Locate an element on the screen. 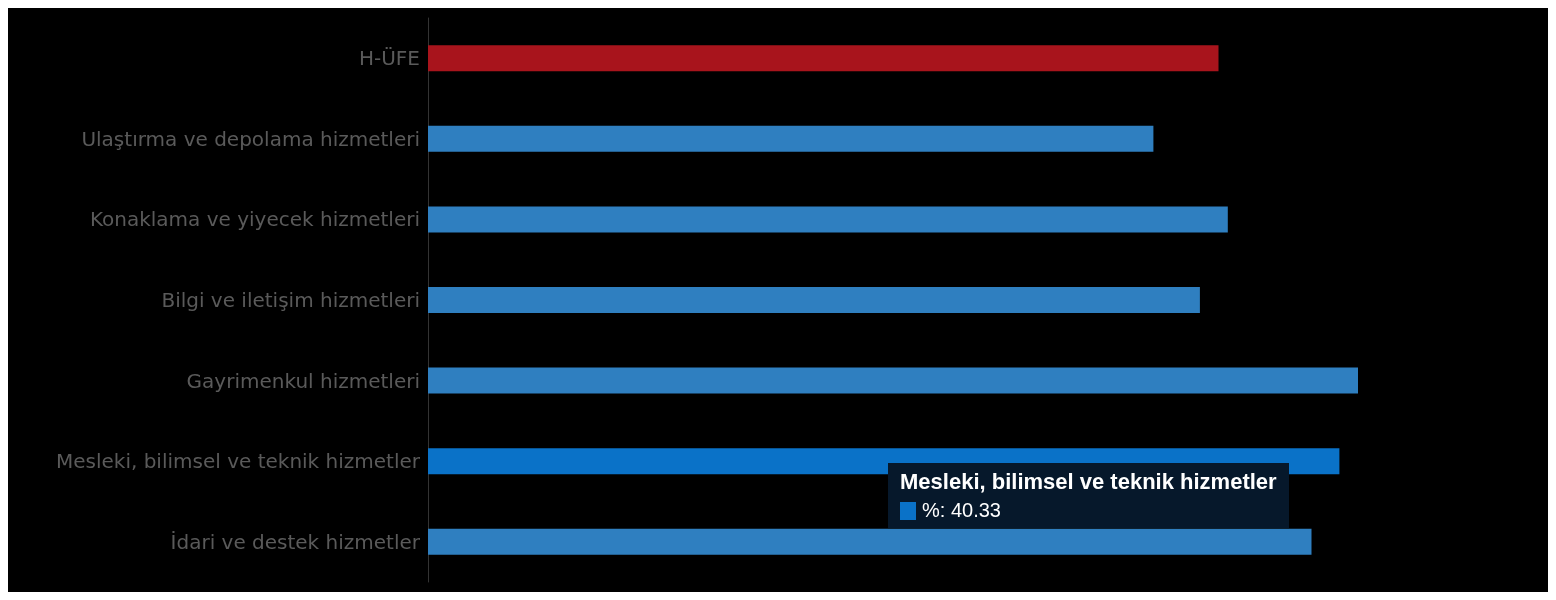 This screenshot has width=1556, height=600. y-tick-label: Mesleki, bilimsel ve teknik hizmetler is located at coordinates (238, 461).